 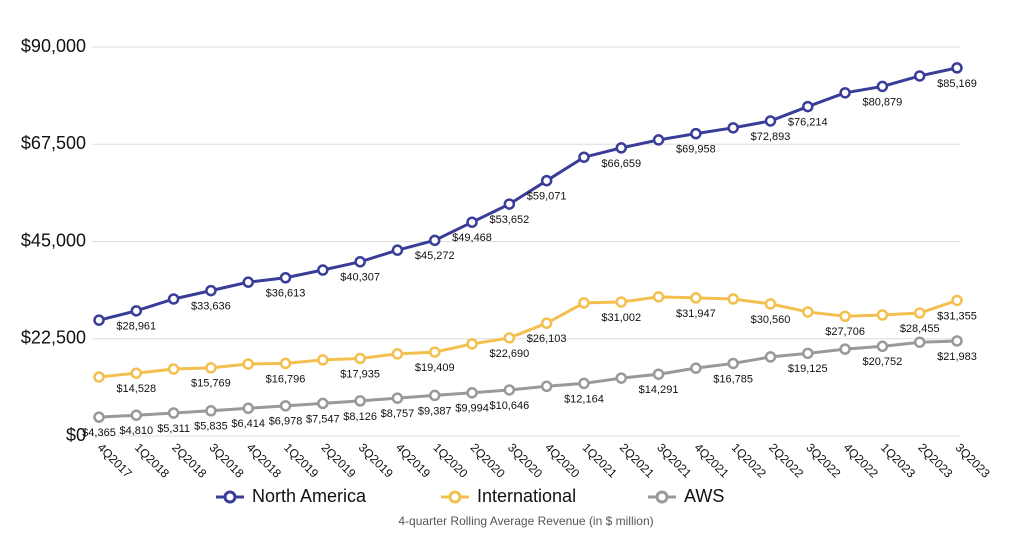 I want to click on value-label: $16,785, so click(x=733, y=379).